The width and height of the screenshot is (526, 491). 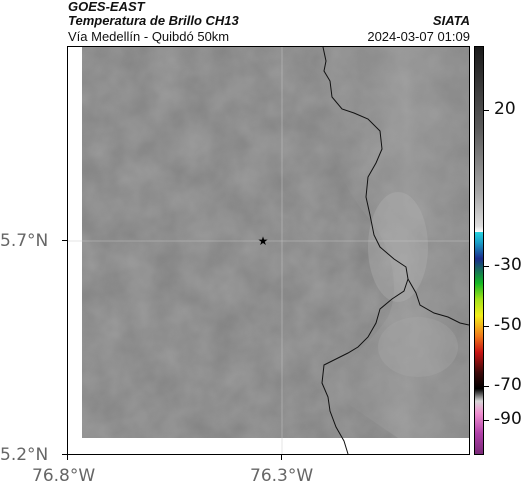 I want to click on product-title: Temperatura de Brillo CH13, so click(x=153, y=20).